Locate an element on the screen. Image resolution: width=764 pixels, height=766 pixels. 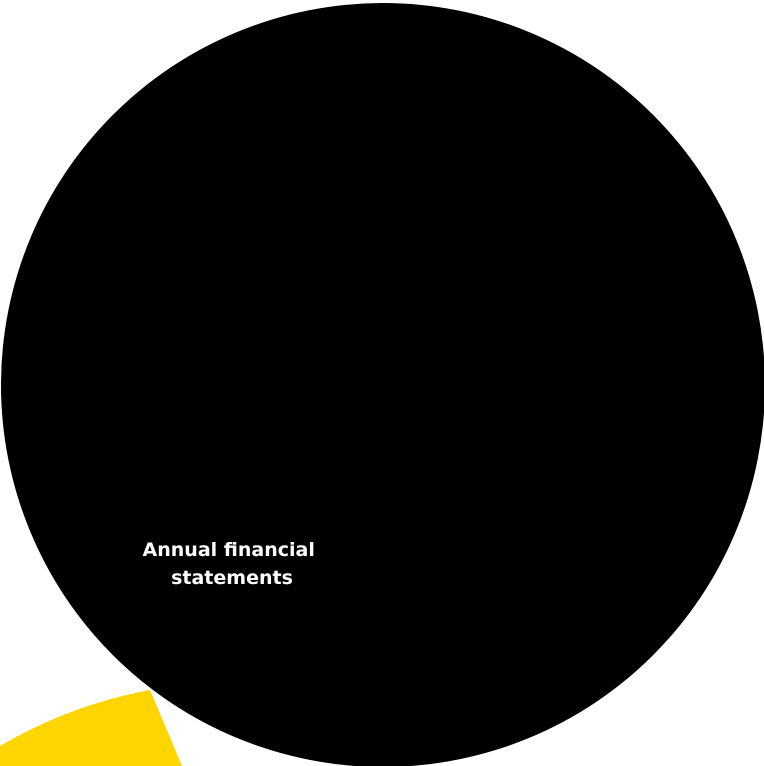
yellow-segment is located at coordinates (91, 728).